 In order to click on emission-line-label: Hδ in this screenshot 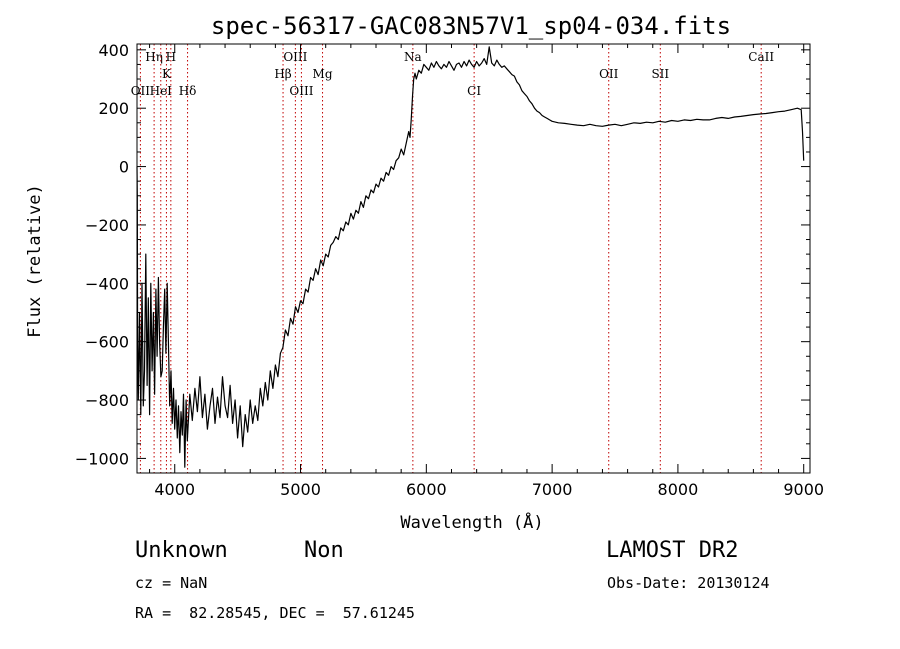, I will do `click(188, 91)`.